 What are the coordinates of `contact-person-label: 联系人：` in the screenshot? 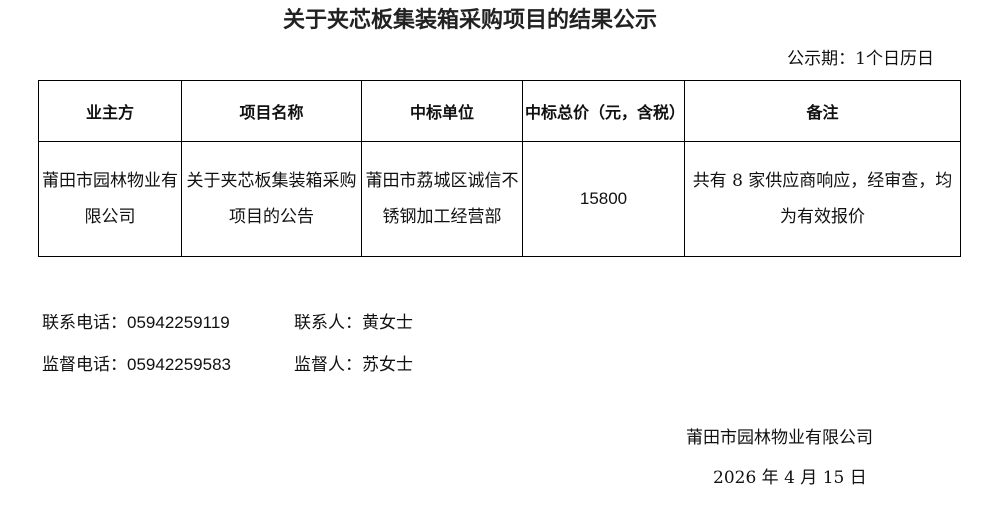 It's located at (328, 323).